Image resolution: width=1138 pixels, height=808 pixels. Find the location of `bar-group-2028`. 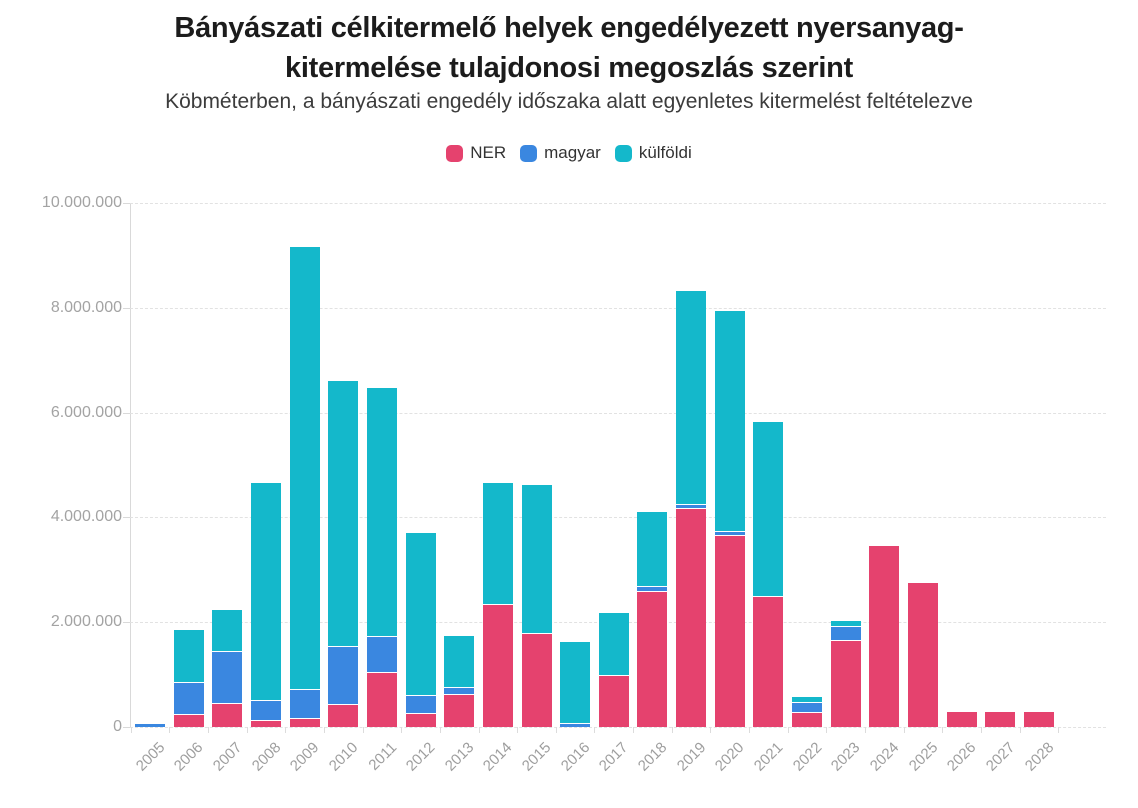

bar-group-2028 is located at coordinates (1038, 719).